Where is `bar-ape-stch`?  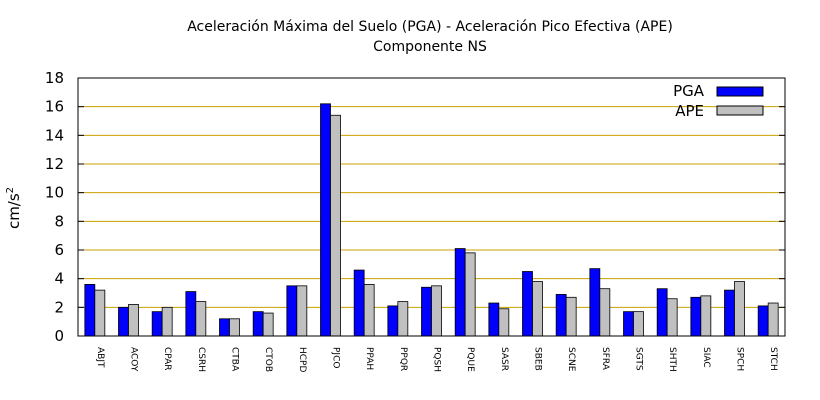 bar-ape-stch is located at coordinates (773, 319).